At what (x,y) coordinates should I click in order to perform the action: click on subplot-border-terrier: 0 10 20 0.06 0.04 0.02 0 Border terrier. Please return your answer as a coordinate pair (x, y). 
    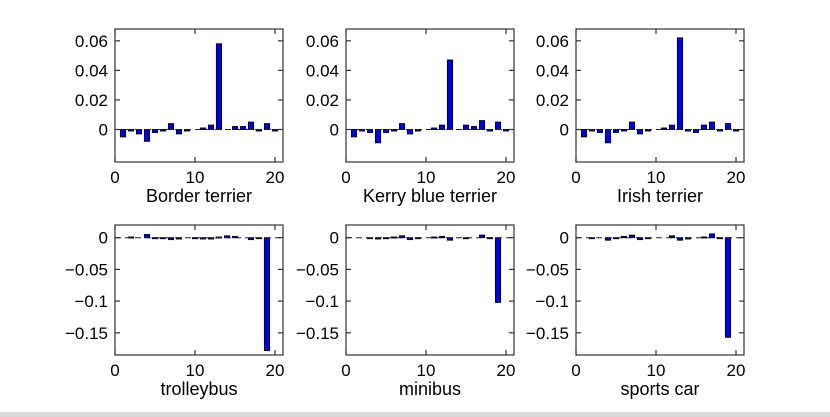
    Looking at the image, I should click on (176, 116).